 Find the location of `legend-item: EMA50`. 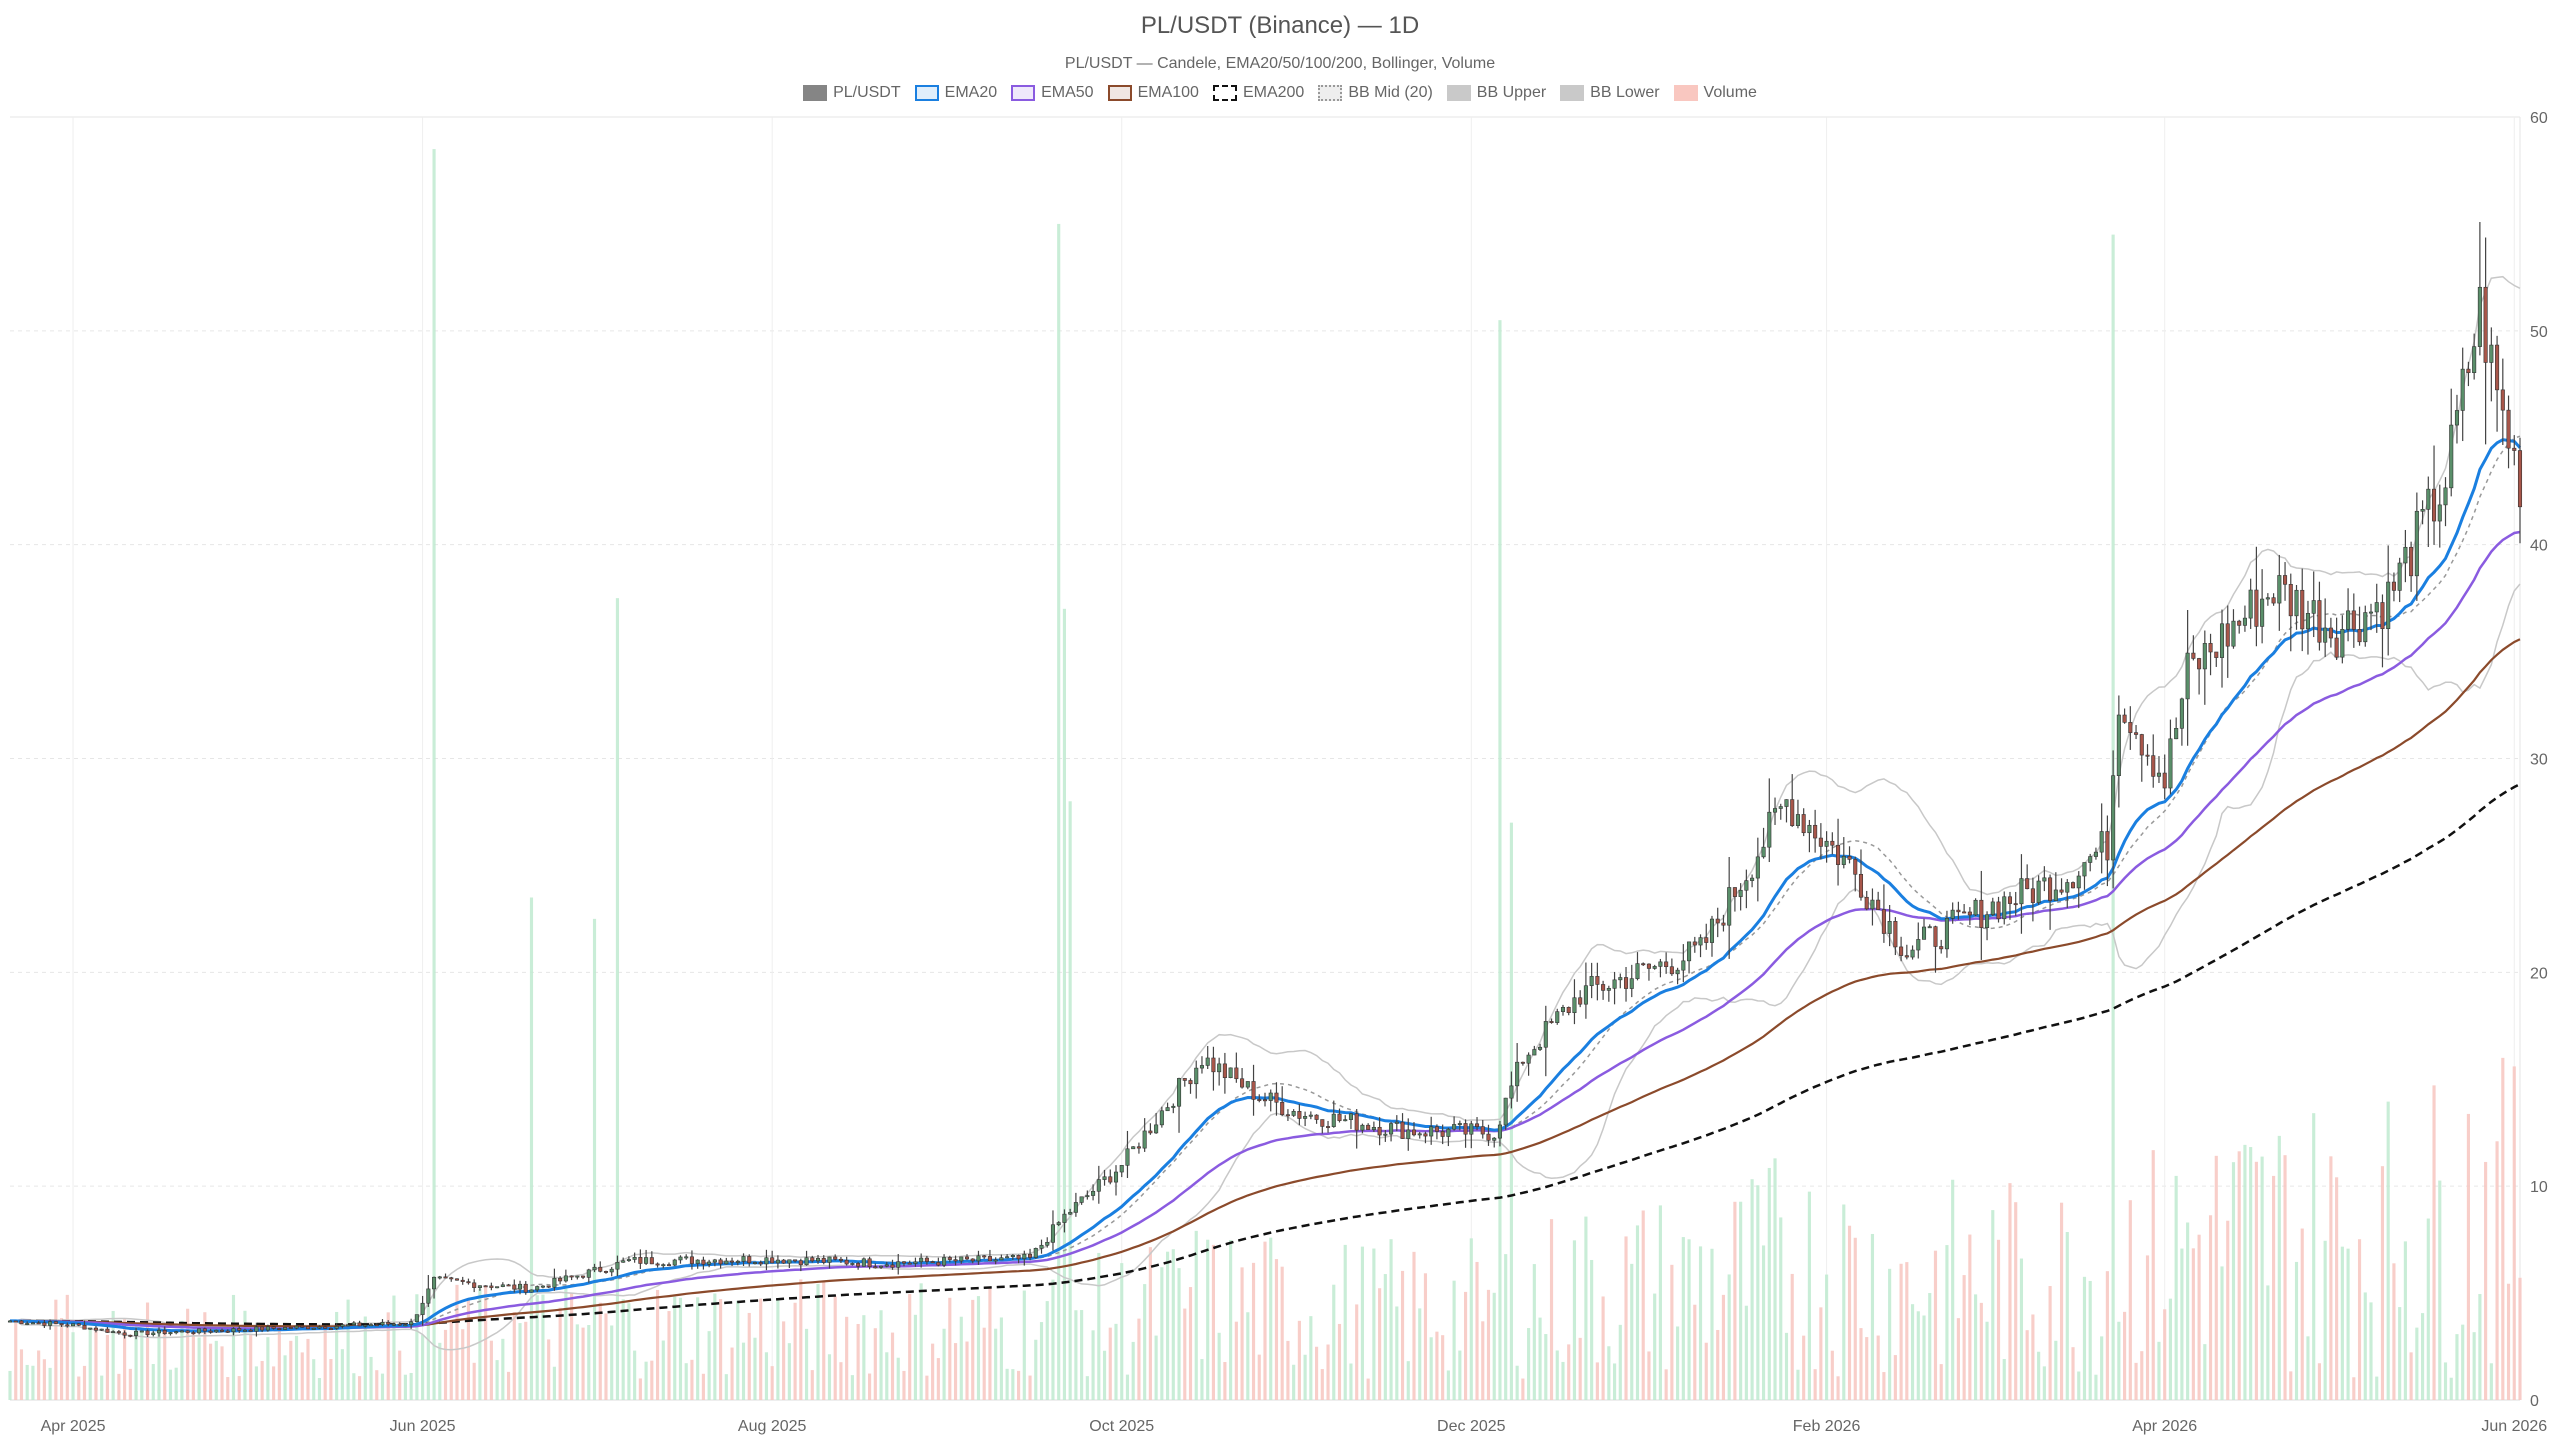

legend-item: EMA50 is located at coordinates (1052, 93).